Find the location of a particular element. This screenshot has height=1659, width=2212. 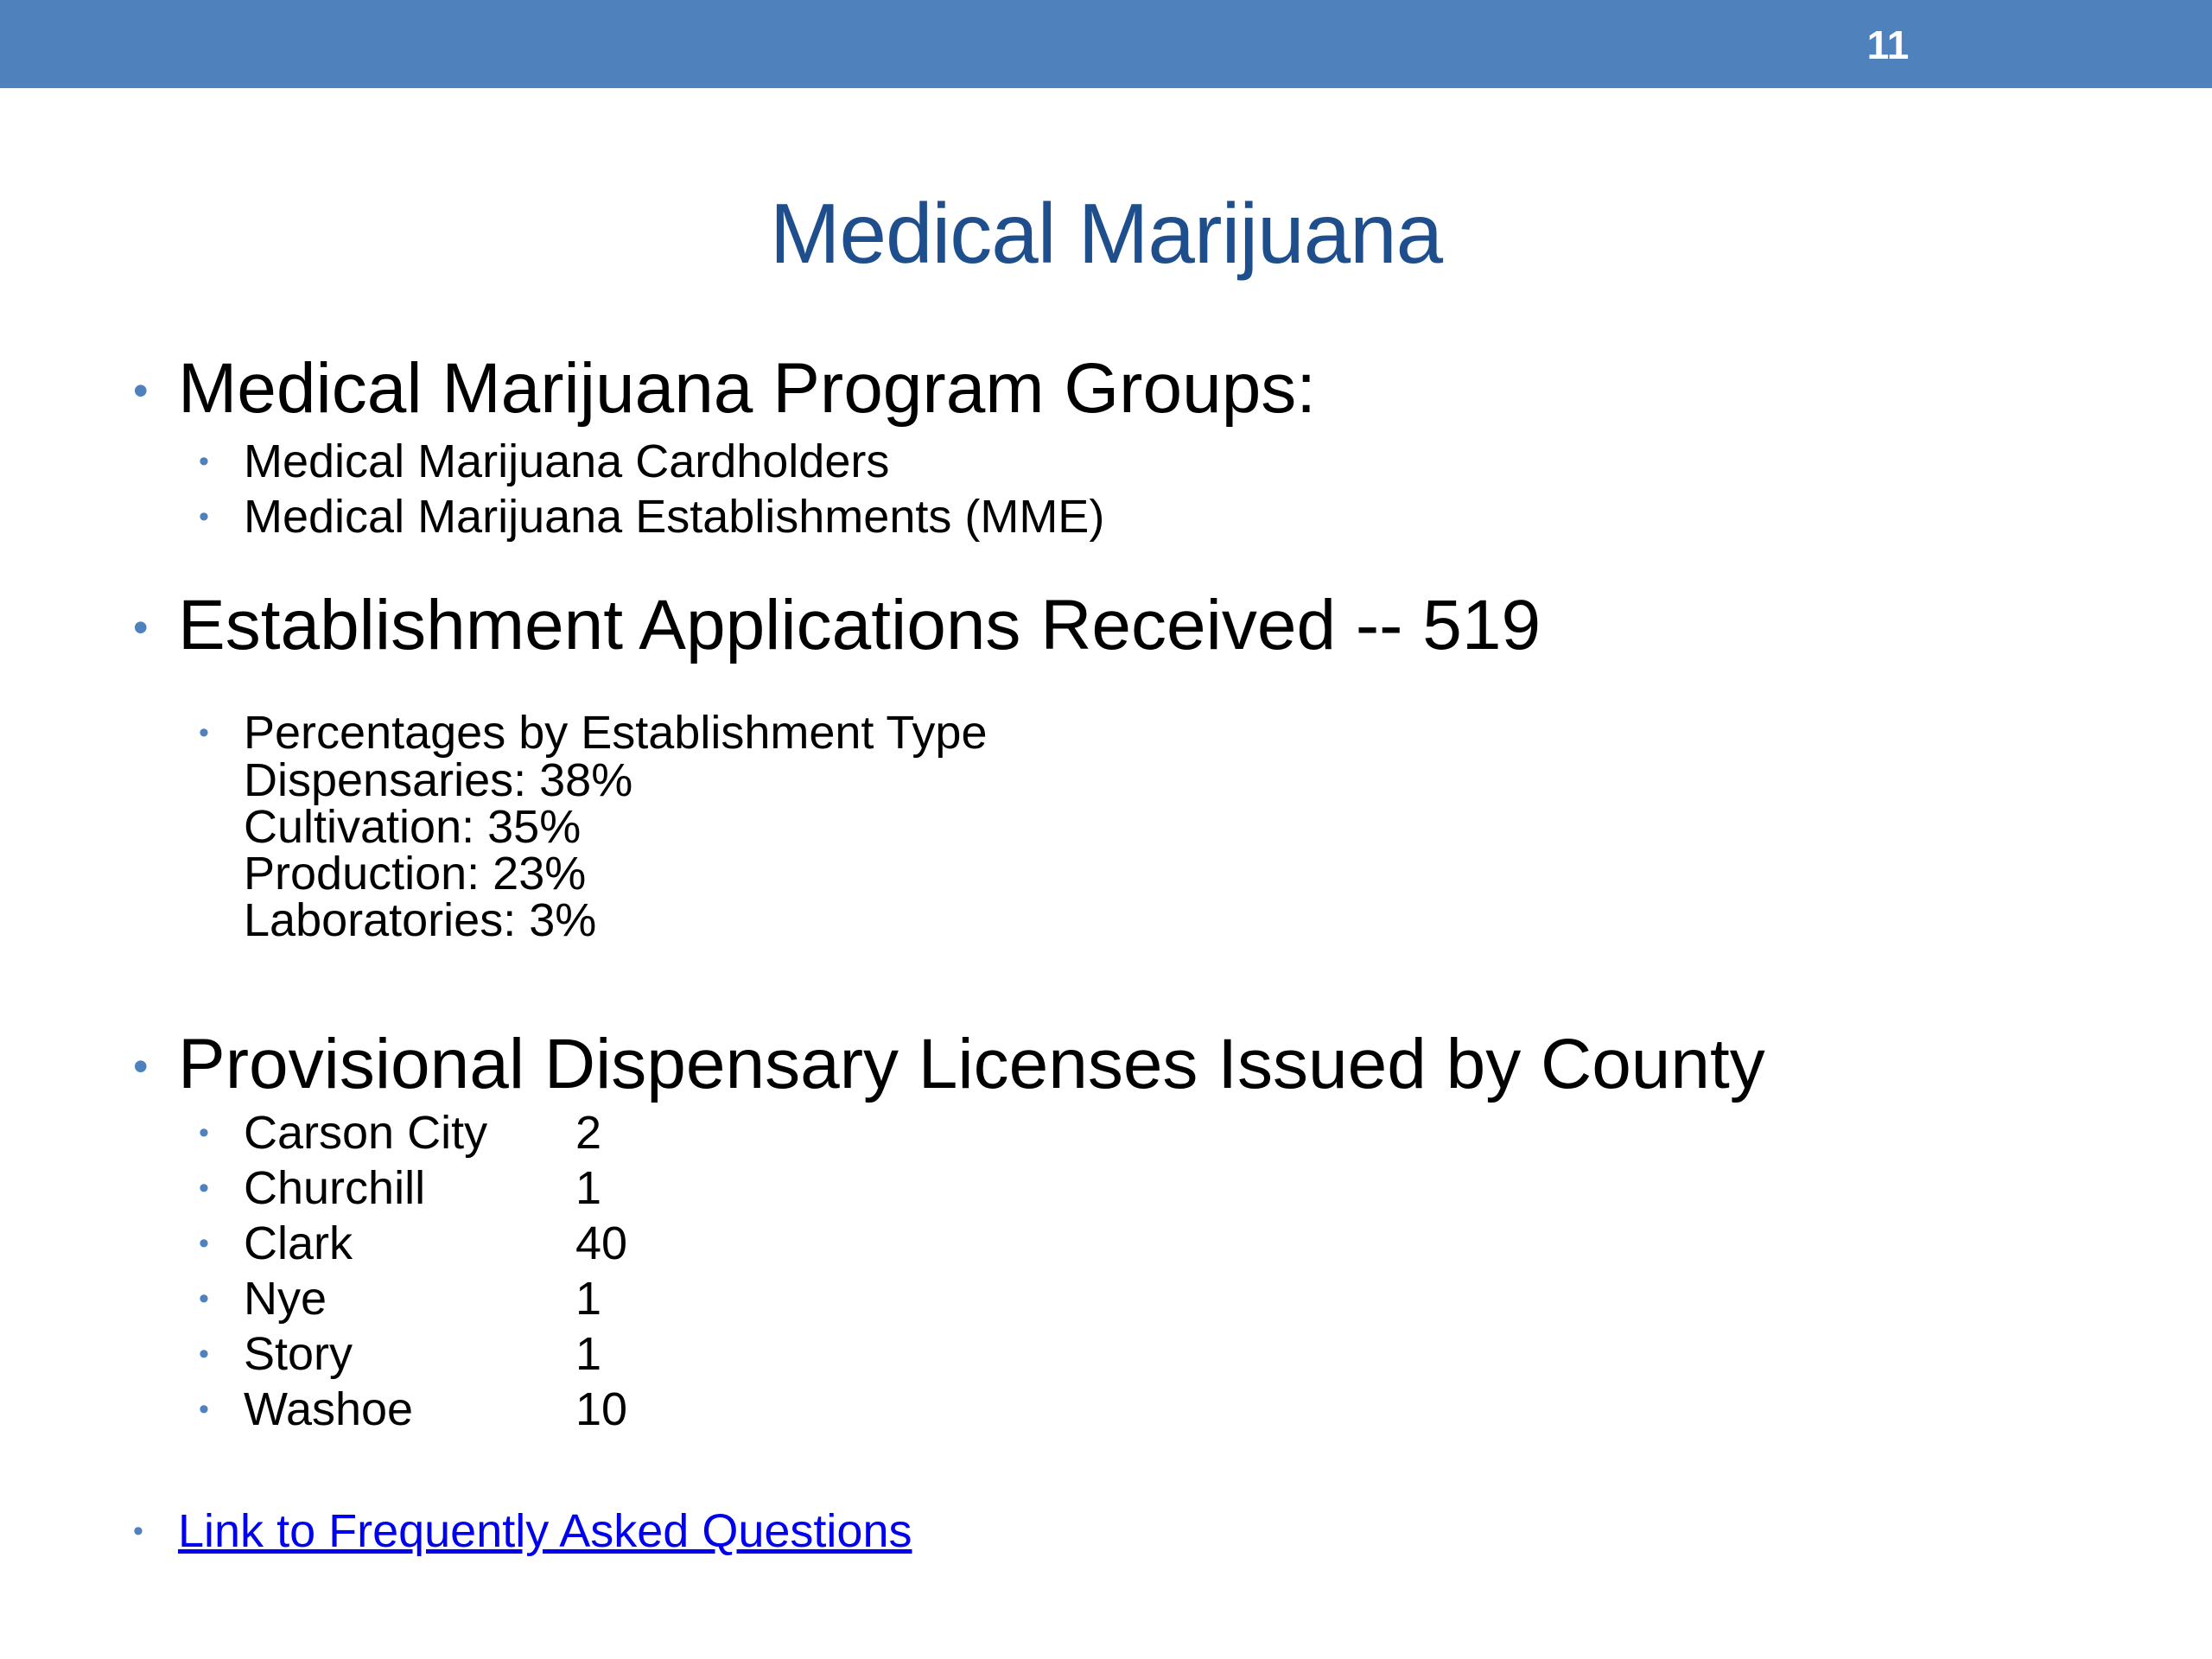

percentage-line: Production: 23% is located at coordinates (415, 873).